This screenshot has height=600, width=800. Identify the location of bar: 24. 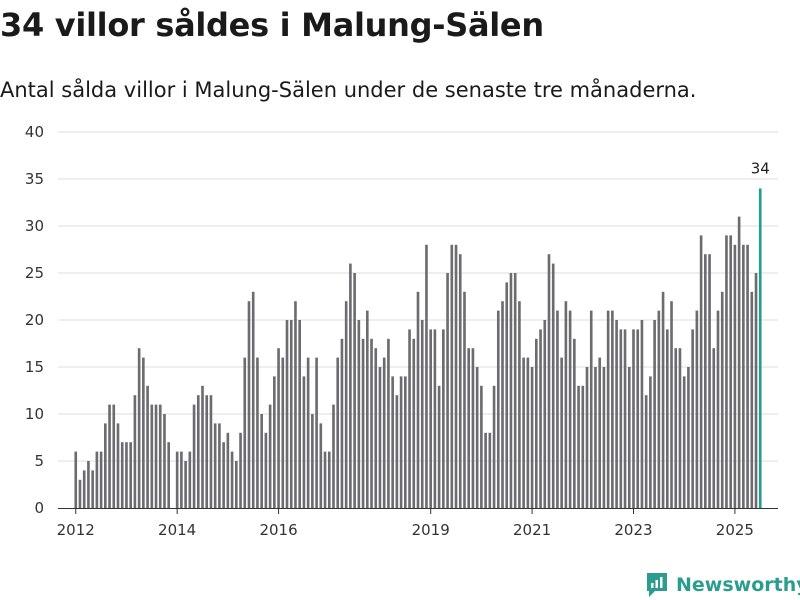
(507, 395).